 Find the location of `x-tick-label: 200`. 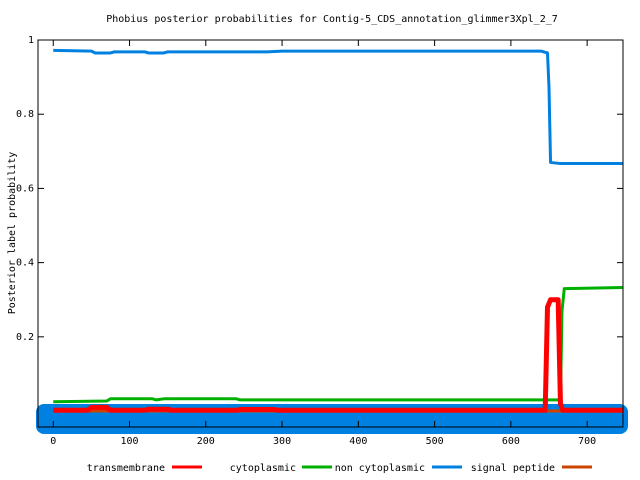

x-tick-label: 200 is located at coordinates (206, 441).